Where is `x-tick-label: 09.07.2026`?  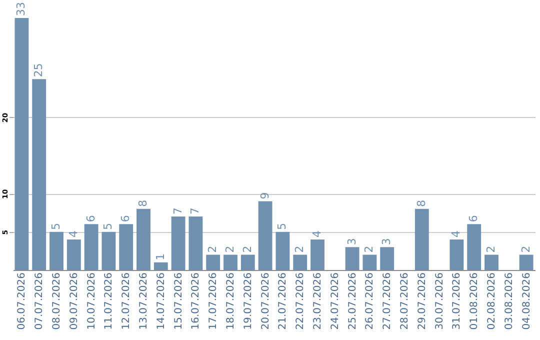 x-tick-label: 09.07.2026 is located at coordinates (74, 301).